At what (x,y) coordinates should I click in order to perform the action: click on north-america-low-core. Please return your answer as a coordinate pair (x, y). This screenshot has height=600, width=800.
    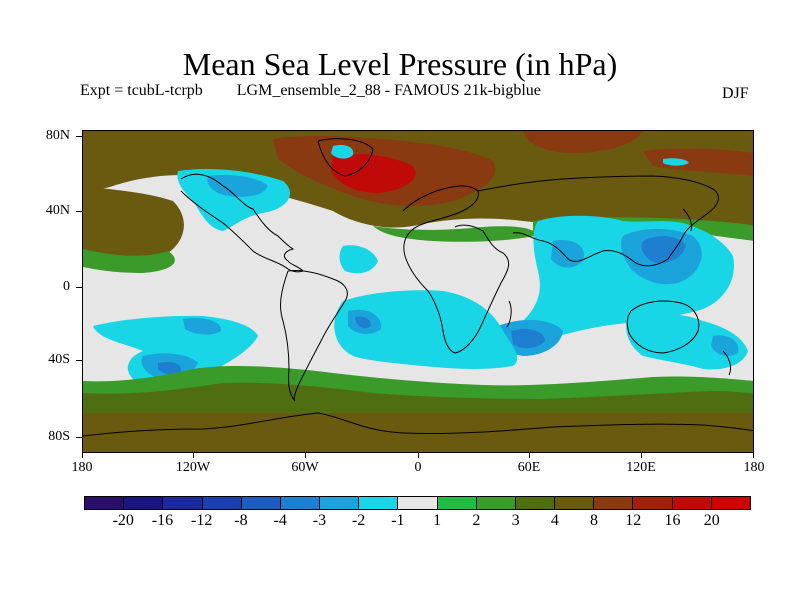
    Looking at the image, I should click on (237, 186).